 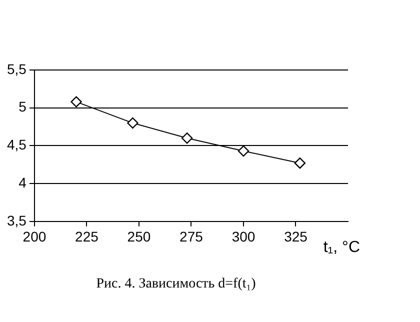 What do you see at coordinates (192, 236) in the screenshot?
I see `x-tick-label: 275` at bounding box center [192, 236].